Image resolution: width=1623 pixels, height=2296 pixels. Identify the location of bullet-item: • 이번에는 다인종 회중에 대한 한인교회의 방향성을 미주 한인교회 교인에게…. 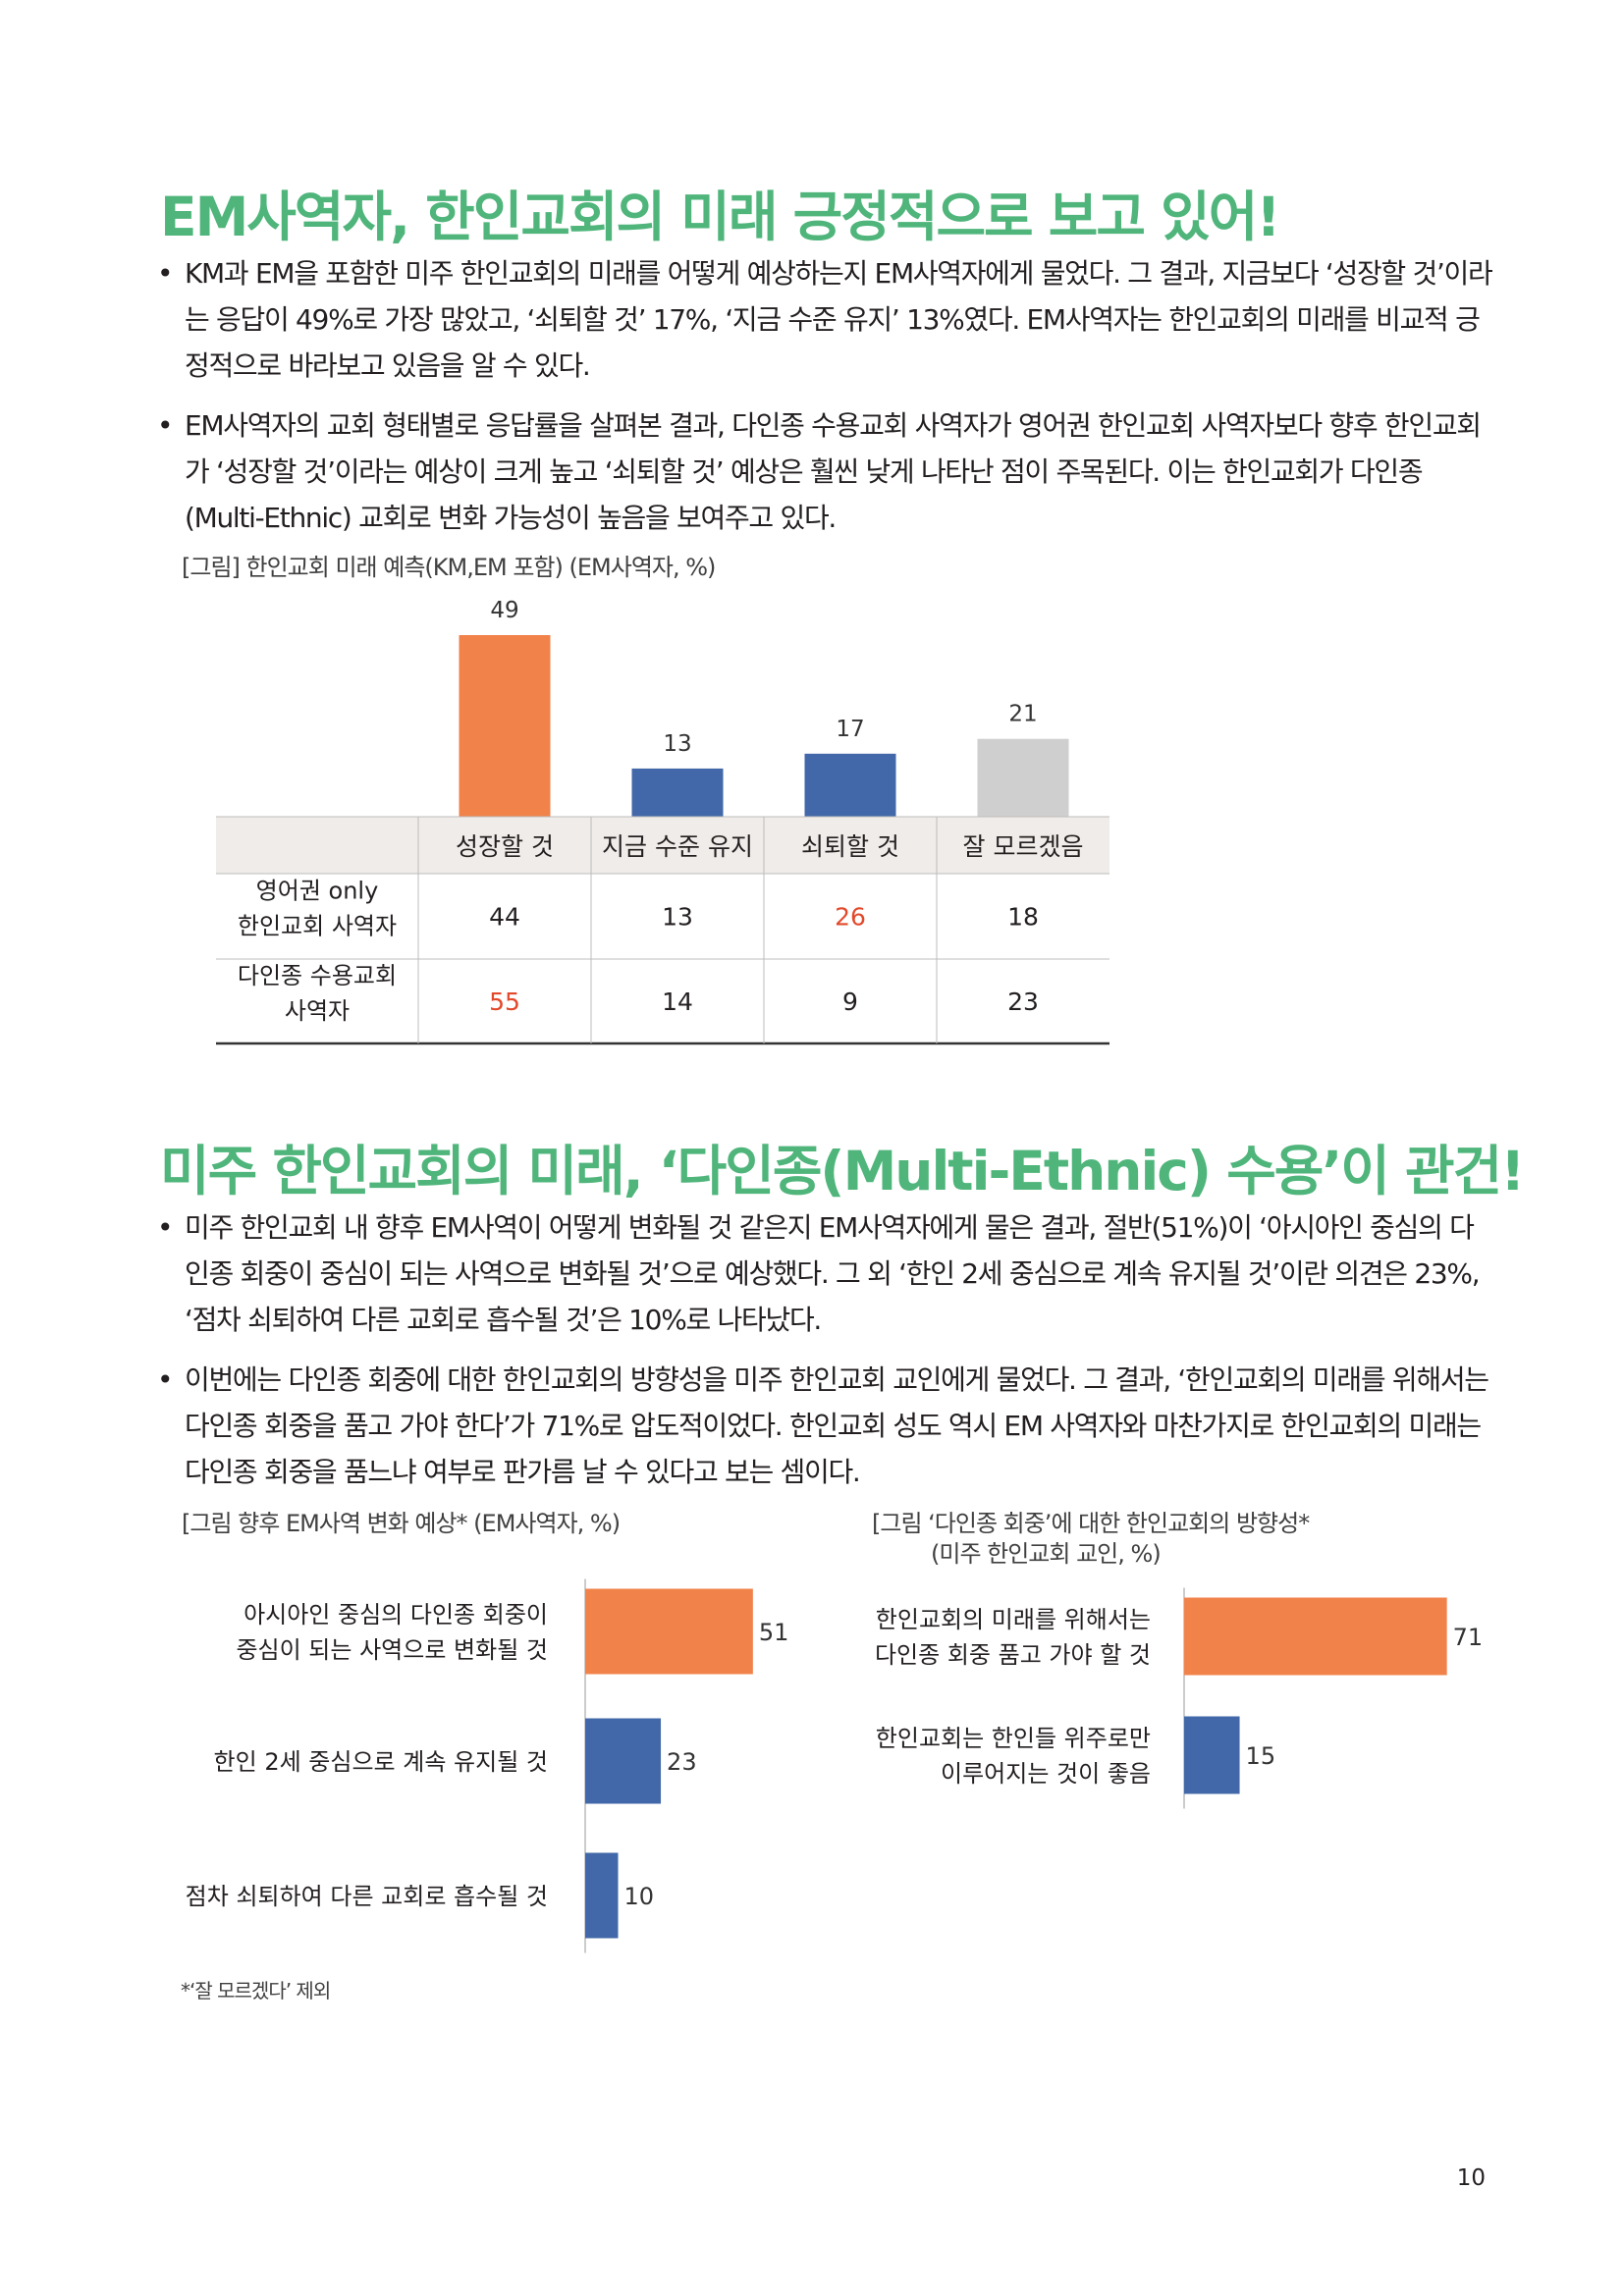
(825, 1426).